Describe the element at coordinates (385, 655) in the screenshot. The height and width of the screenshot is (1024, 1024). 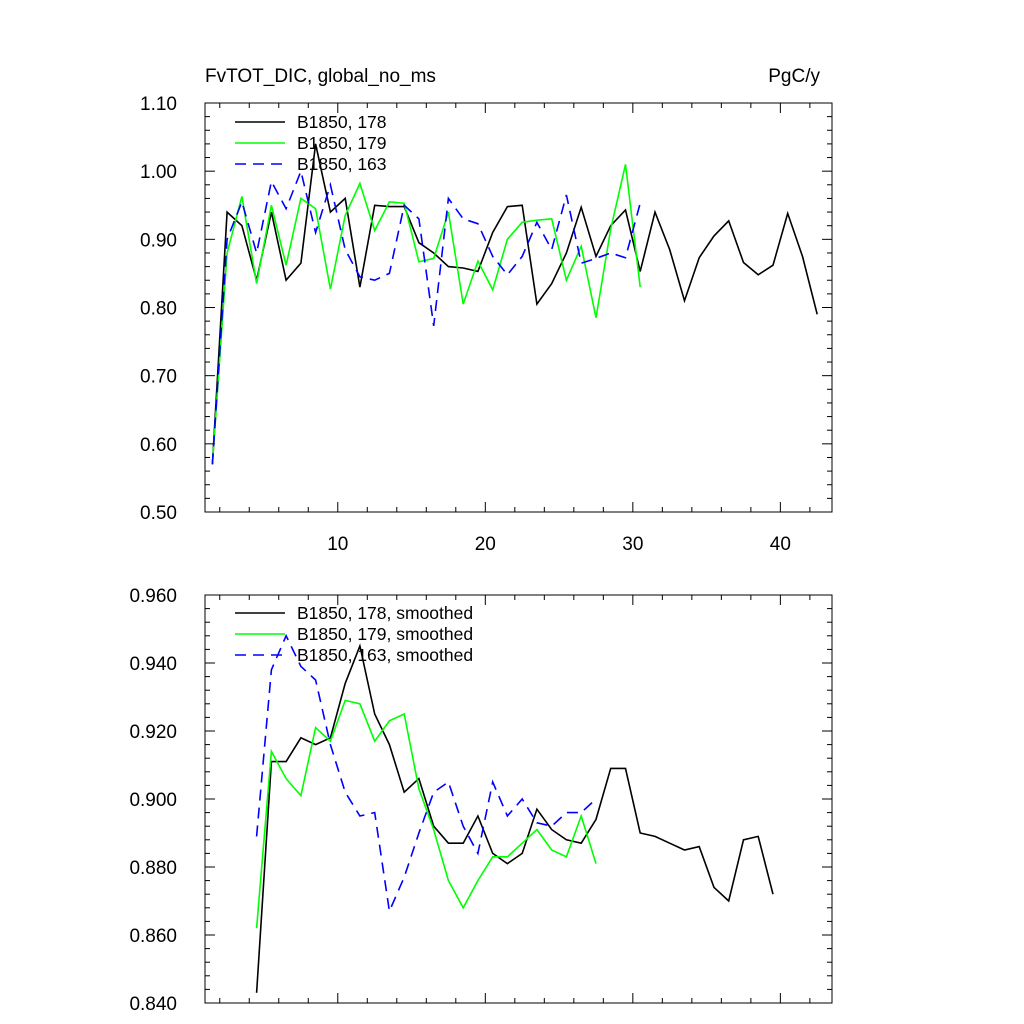
I see `legend-label: B1850, 163, smoothed` at that location.